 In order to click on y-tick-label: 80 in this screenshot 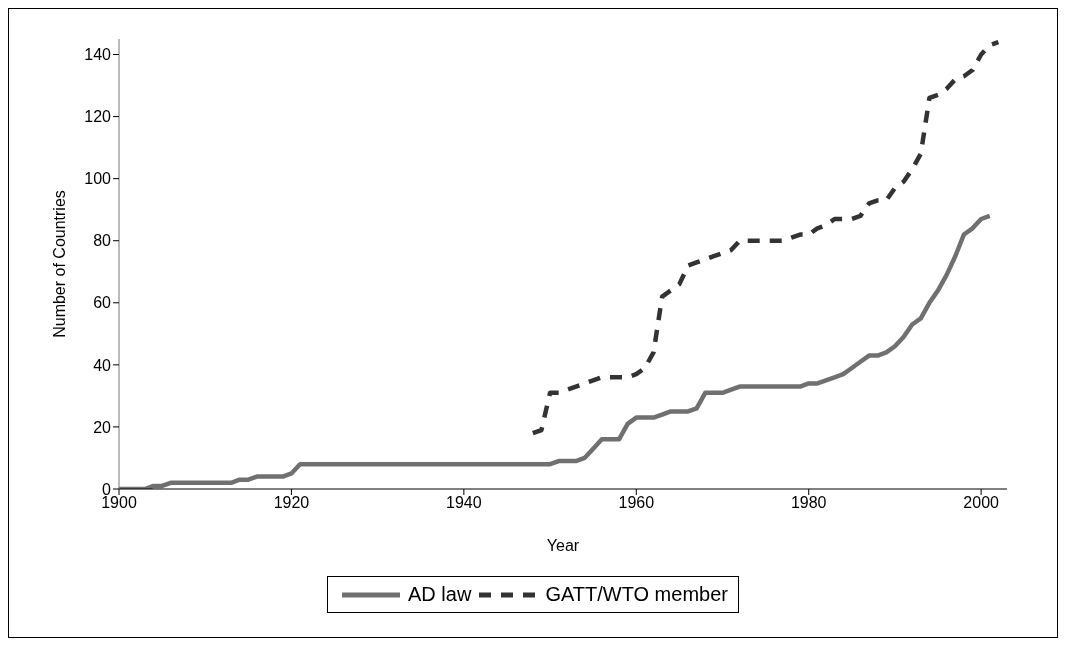, I will do `click(102, 241)`.